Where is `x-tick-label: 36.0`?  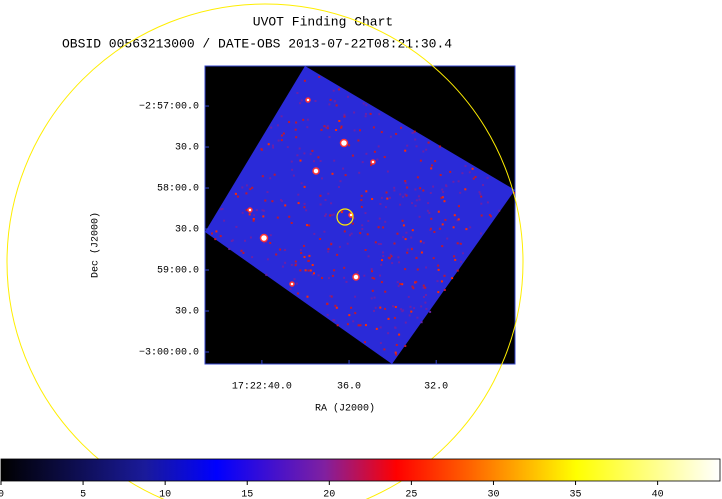
x-tick-label: 36.0 is located at coordinates (349, 387).